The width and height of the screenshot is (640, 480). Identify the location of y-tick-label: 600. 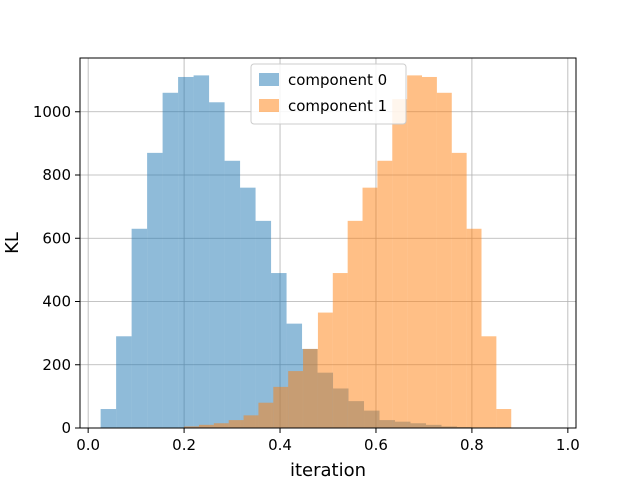
(56, 238).